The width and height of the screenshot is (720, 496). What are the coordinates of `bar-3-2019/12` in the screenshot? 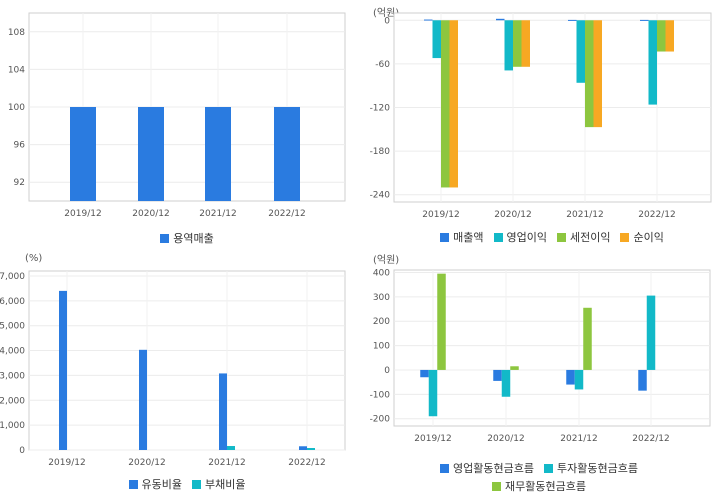 It's located at (445, 104).